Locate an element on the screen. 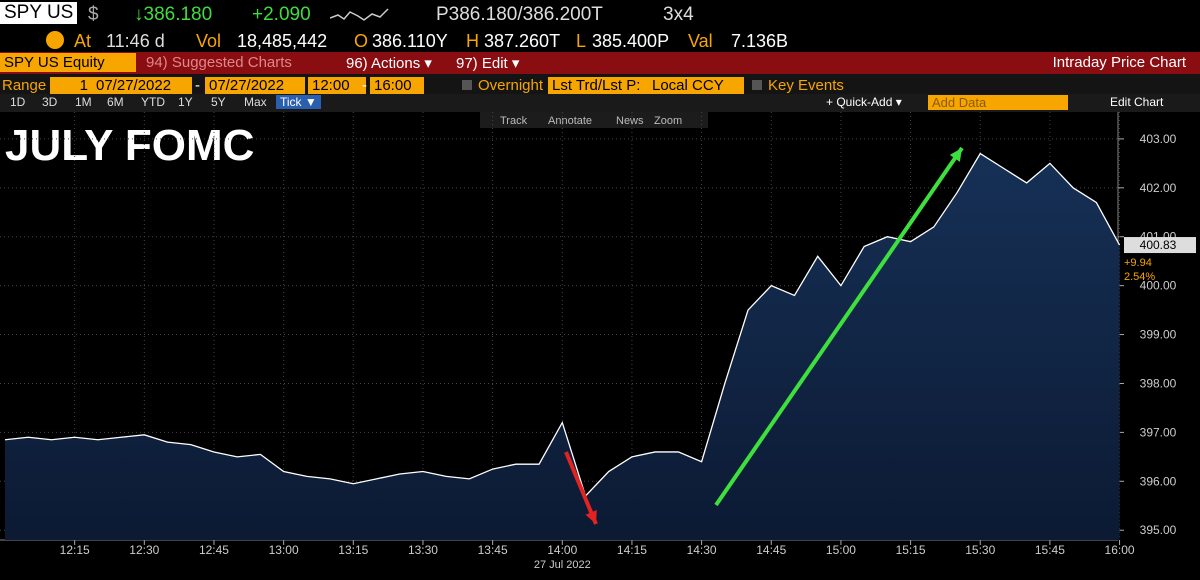  period-button: Max is located at coordinates (255, 102).